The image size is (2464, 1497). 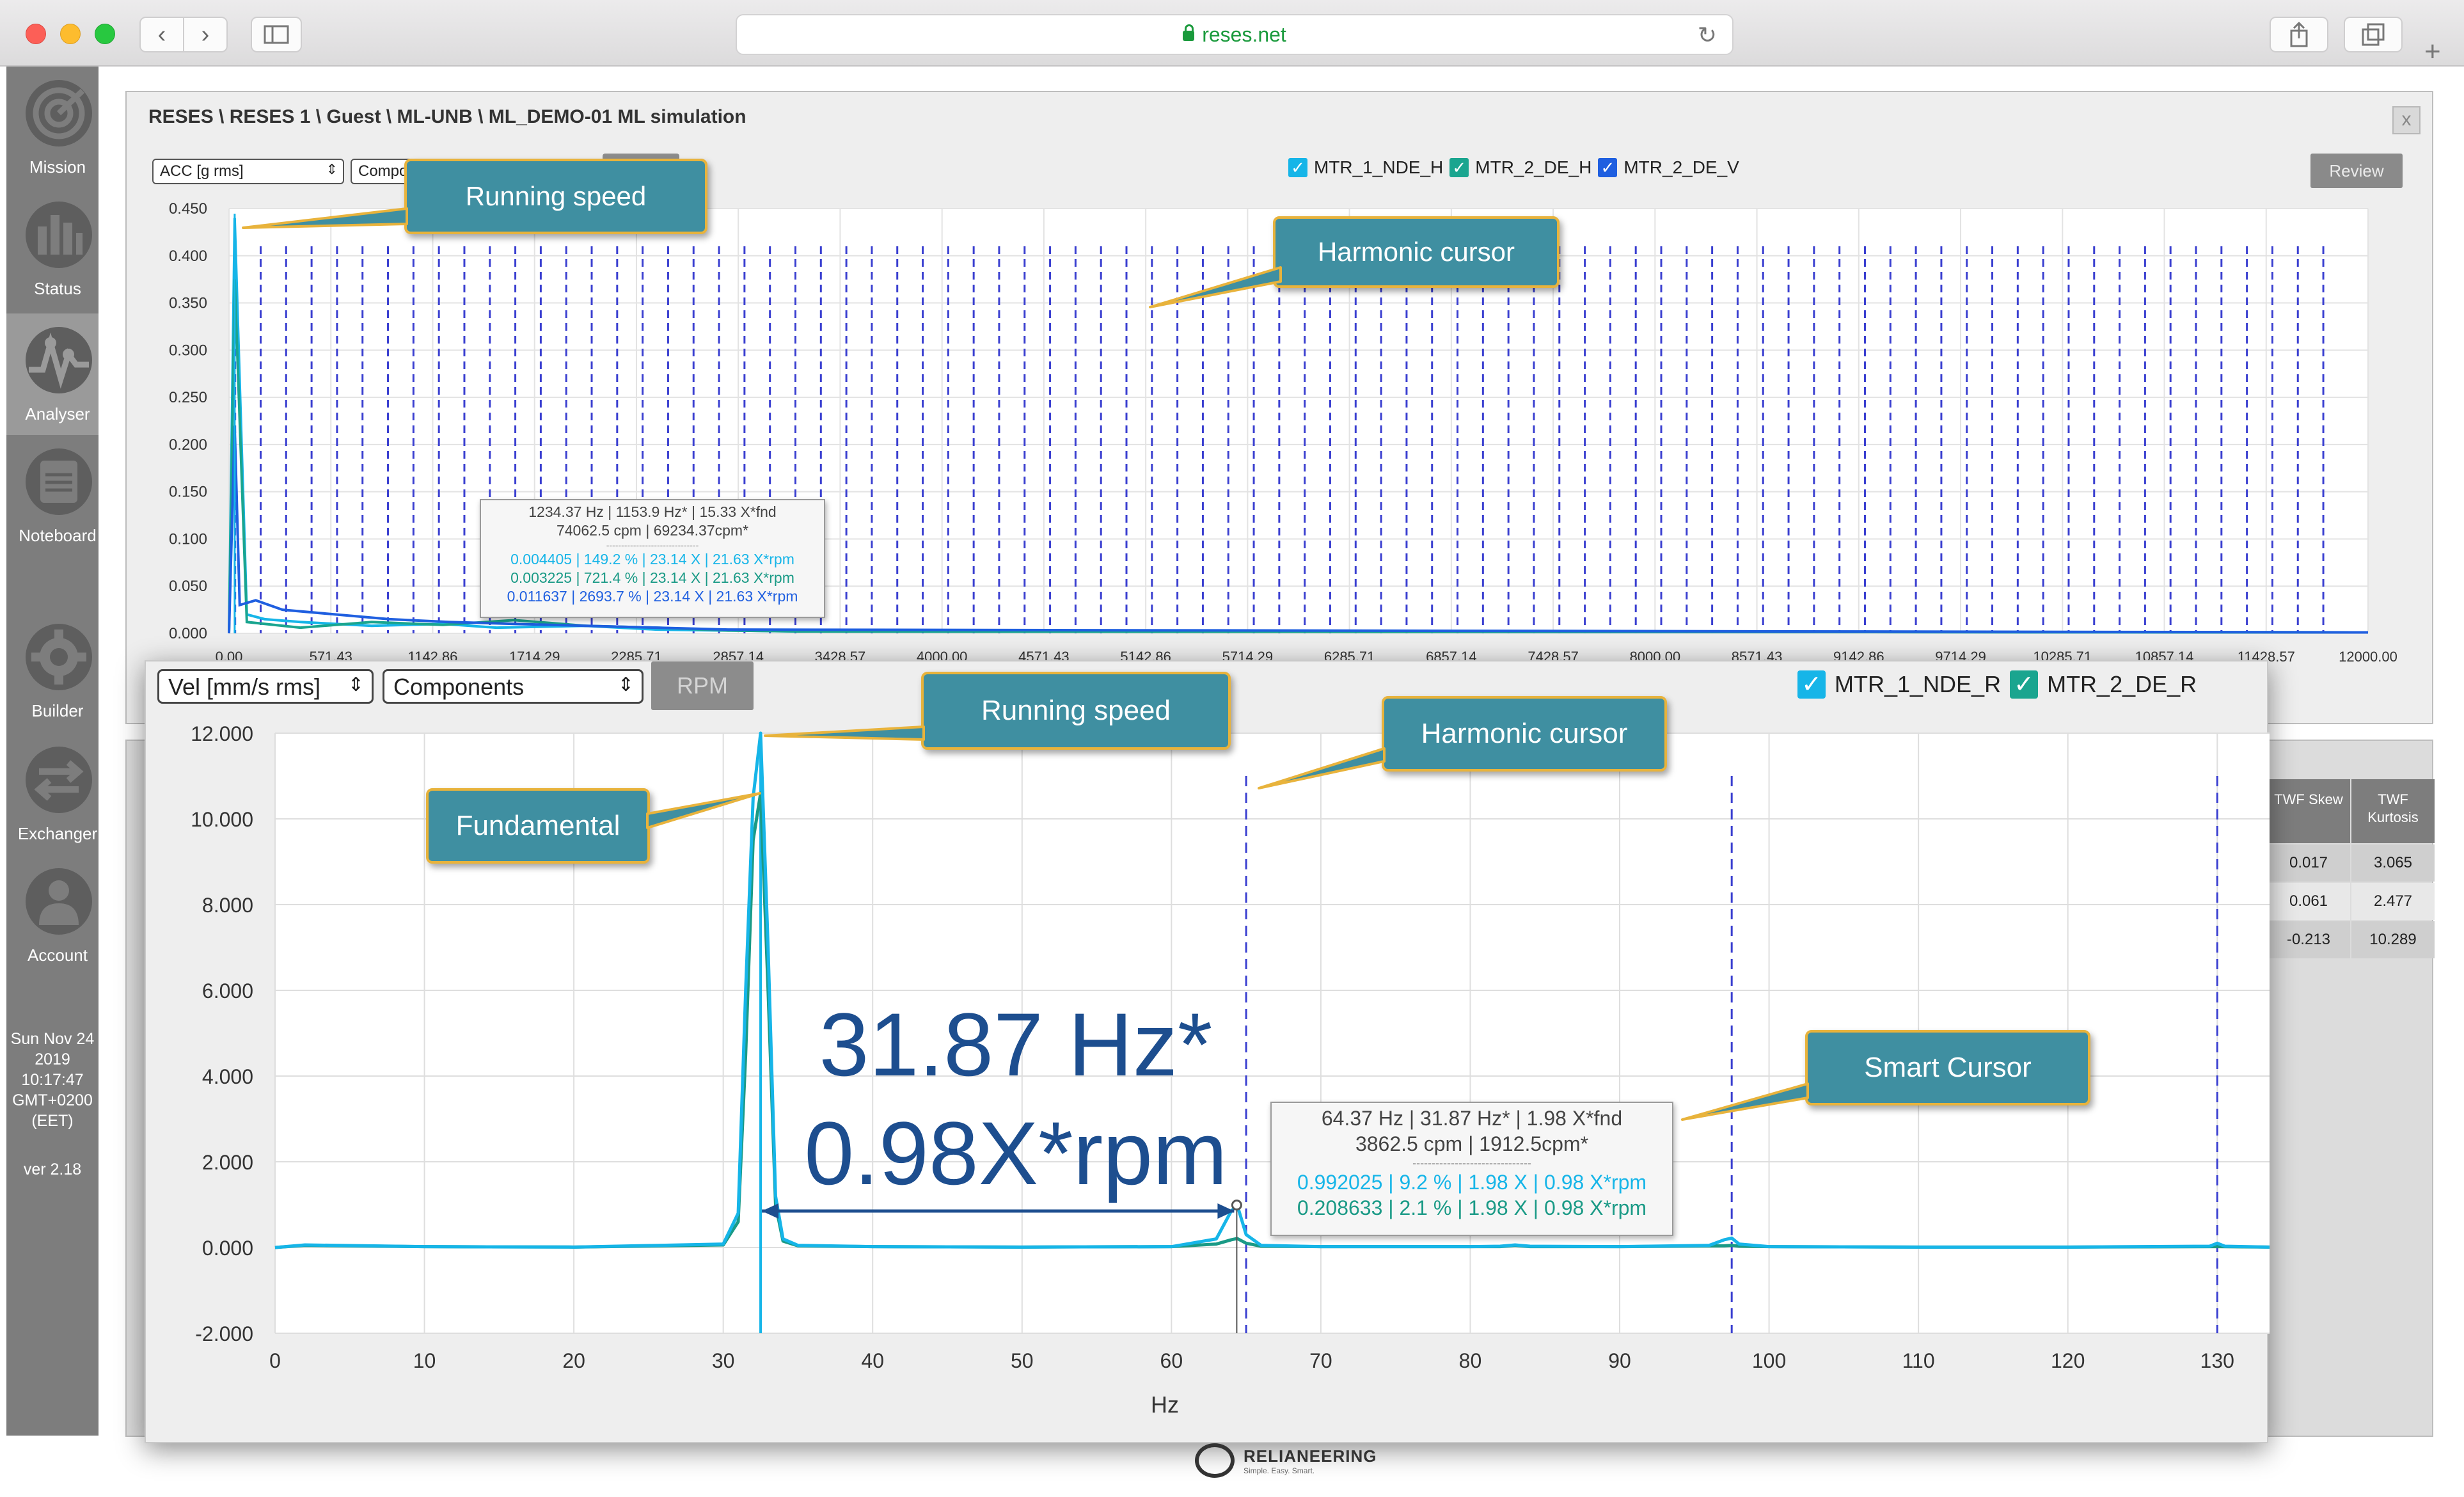 I want to click on sidebar-toggle-button, so click(x=276, y=34).